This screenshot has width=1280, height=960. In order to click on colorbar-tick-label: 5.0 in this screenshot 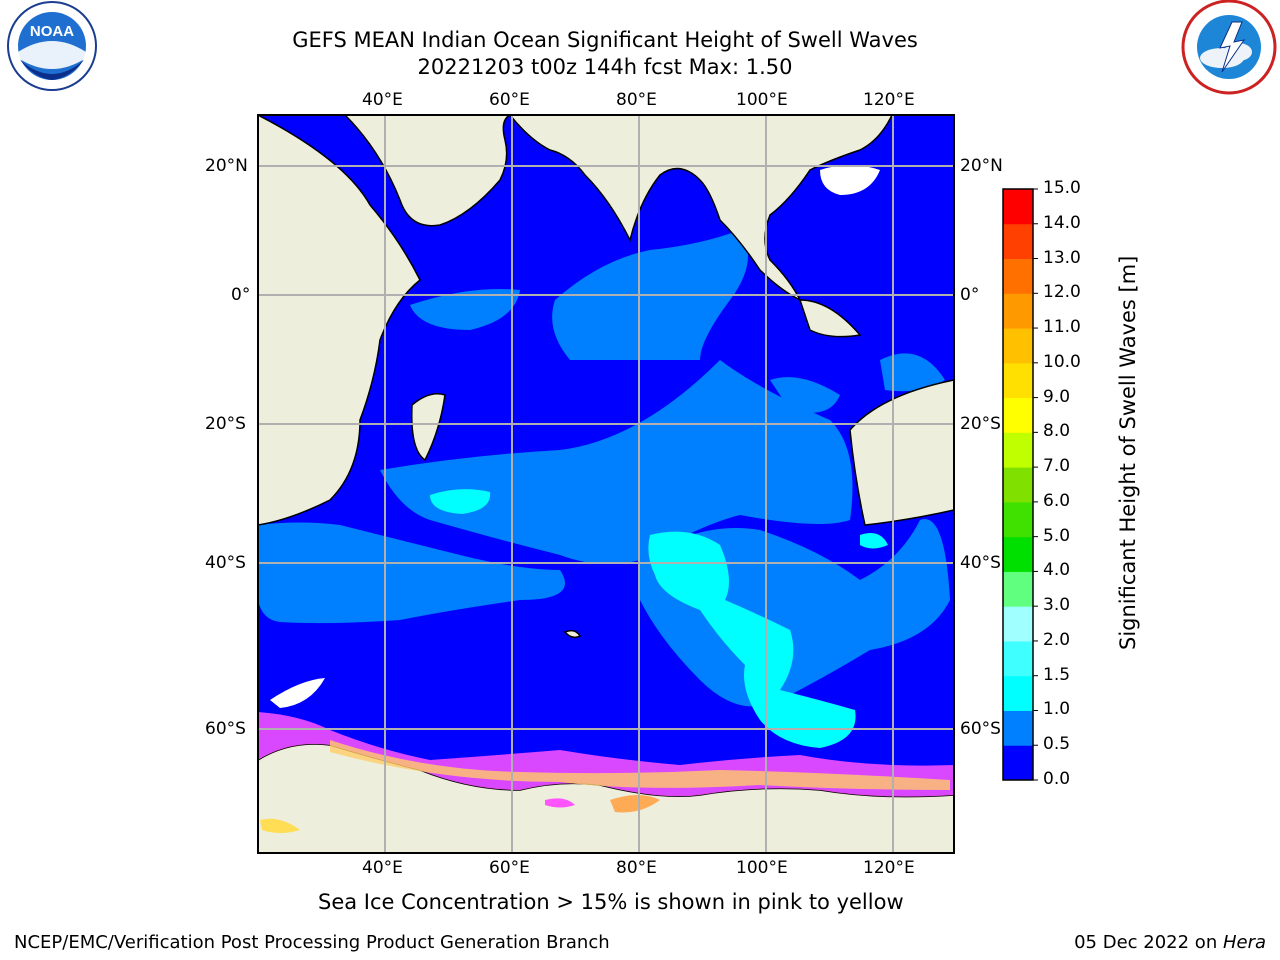, I will do `click(1057, 535)`.